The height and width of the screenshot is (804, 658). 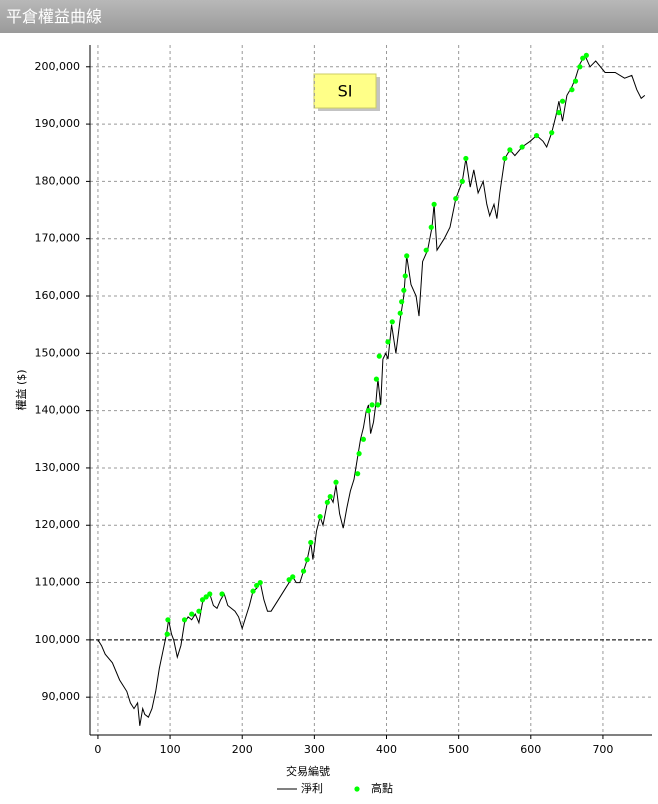 What do you see at coordinates (314, 749) in the screenshot?
I see `x-tick-label: 300` at bounding box center [314, 749].